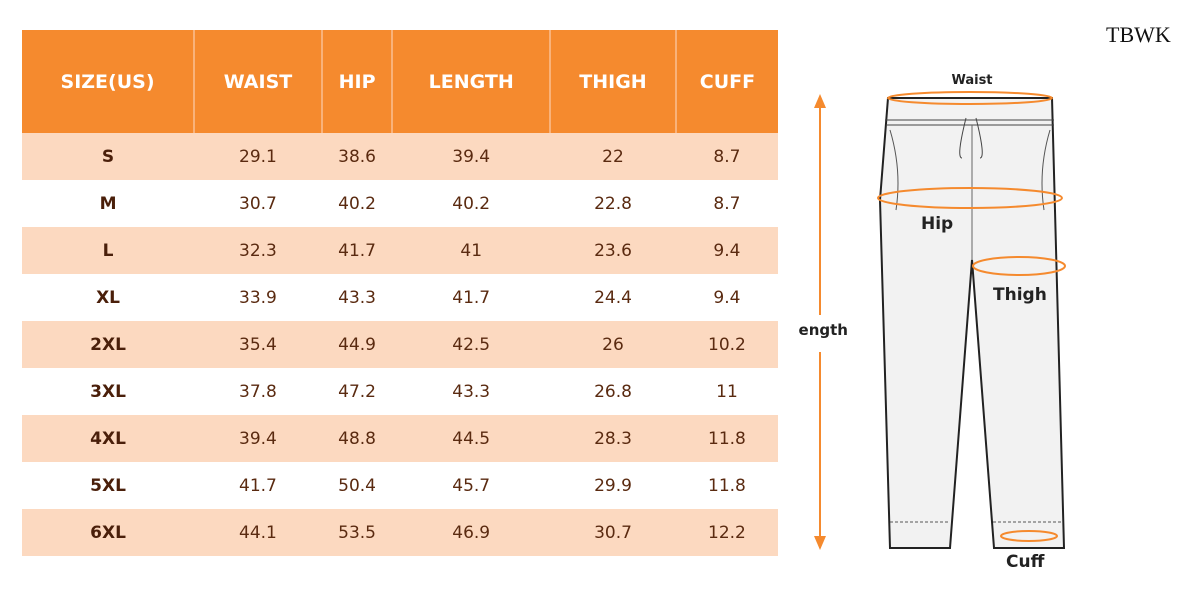 The width and height of the screenshot is (1200, 600). What do you see at coordinates (471, 344) in the screenshot?
I see `measure-cell: 42.5` at bounding box center [471, 344].